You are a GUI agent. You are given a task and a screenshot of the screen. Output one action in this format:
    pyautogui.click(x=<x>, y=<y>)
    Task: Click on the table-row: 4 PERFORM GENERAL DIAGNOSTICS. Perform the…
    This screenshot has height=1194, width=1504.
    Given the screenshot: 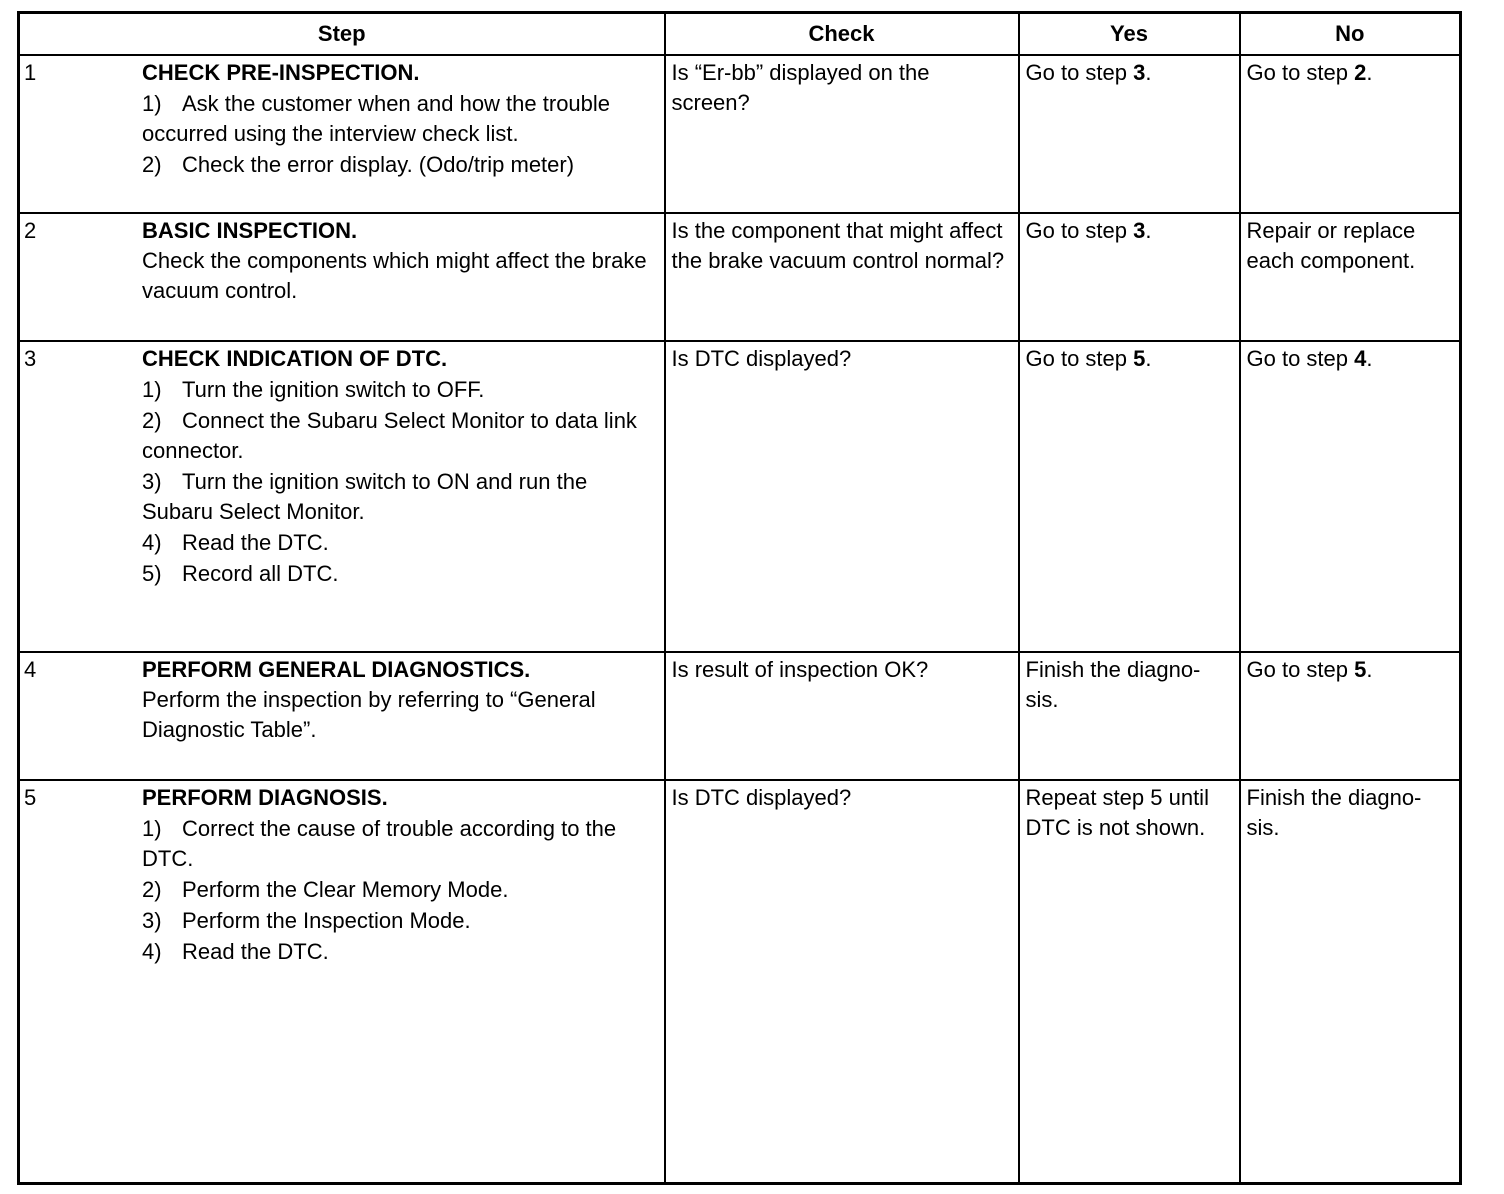 What is the action you would take?
    pyautogui.click(x=739, y=716)
    